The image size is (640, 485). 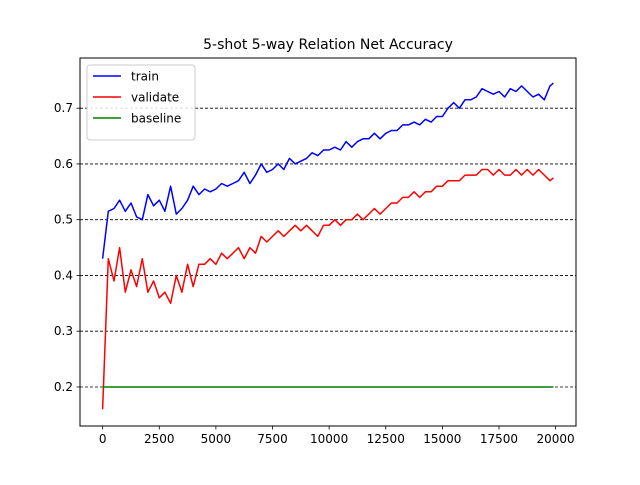 I want to click on y-axis: 0.2 0.3 0.4 0.5 0.6 0.7, so click(x=67, y=247).